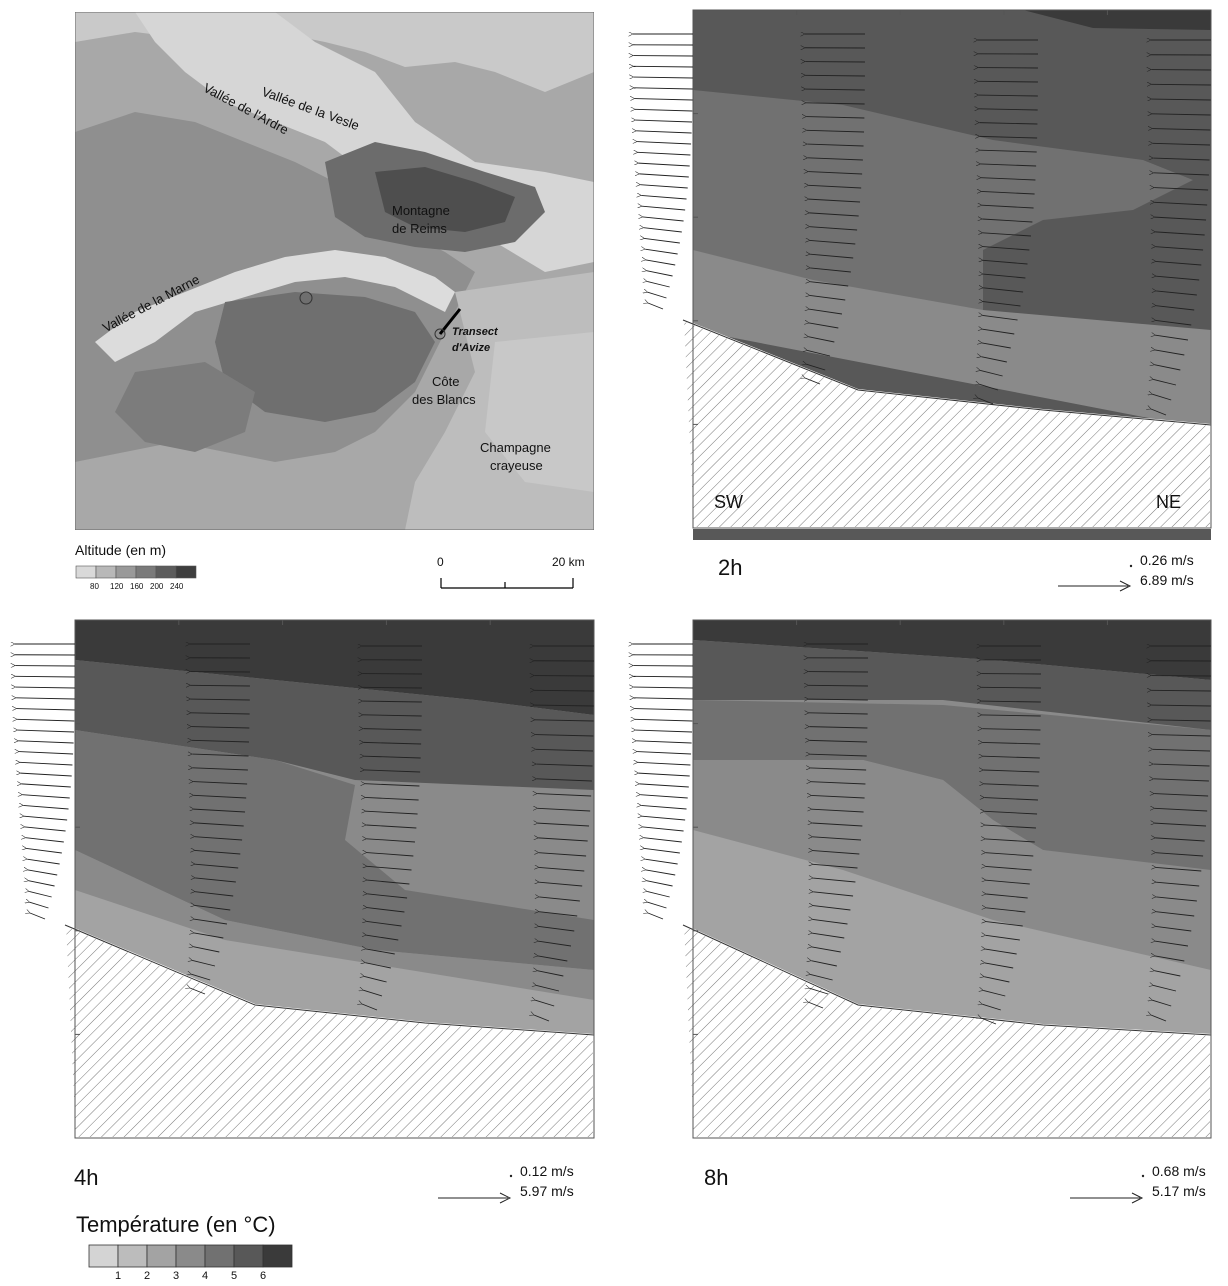 Image resolution: width=1228 pixels, height=1286 pixels. What do you see at coordinates (177, 586) in the screenshot?
I see `altitude-tick: 240` at bounding box center [177, 586].